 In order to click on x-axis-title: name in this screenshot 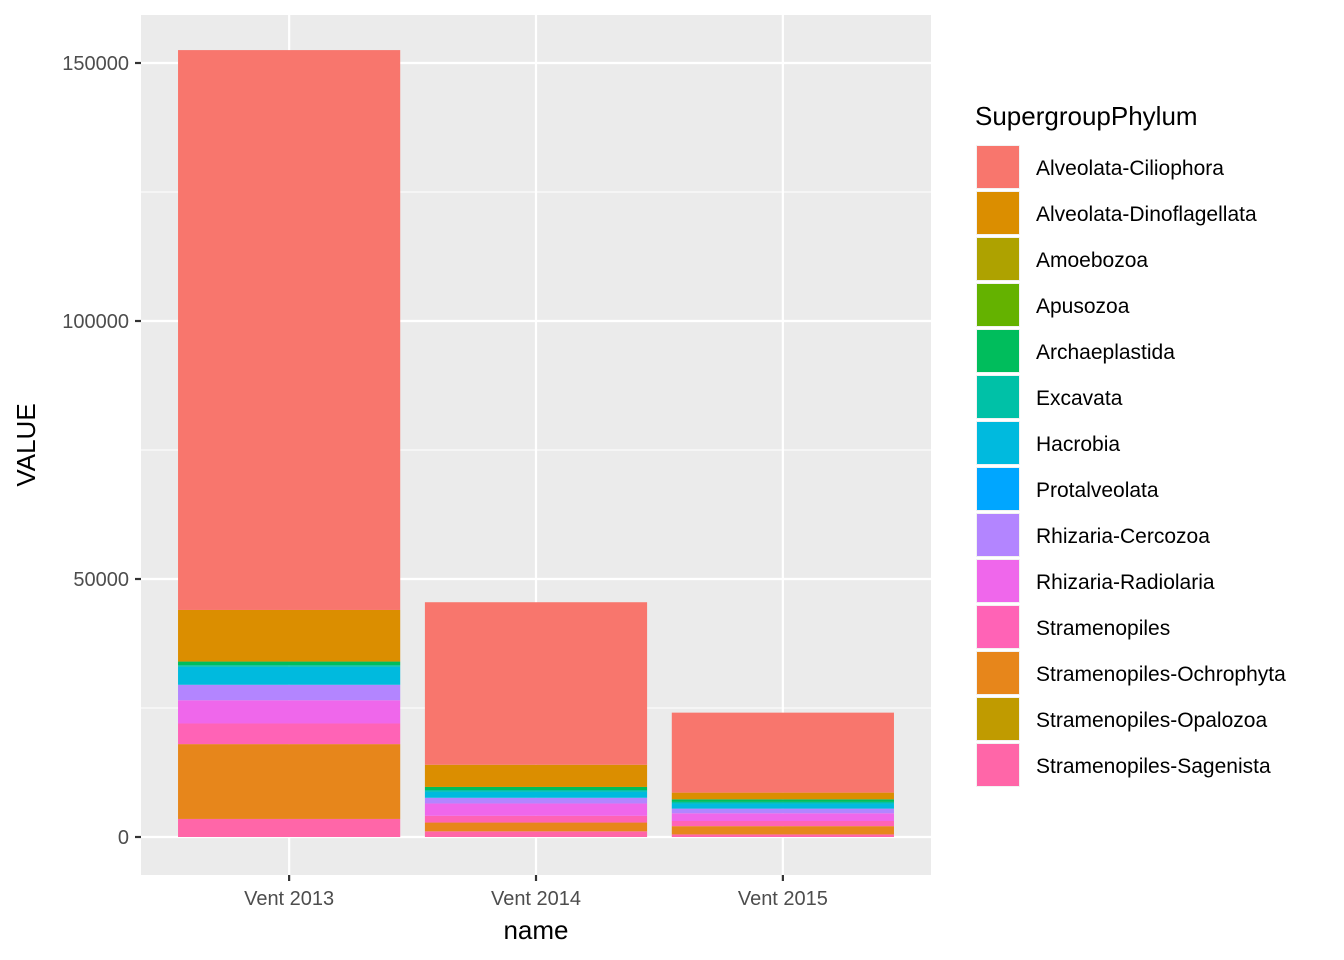, I will do `click(535, 930)`.